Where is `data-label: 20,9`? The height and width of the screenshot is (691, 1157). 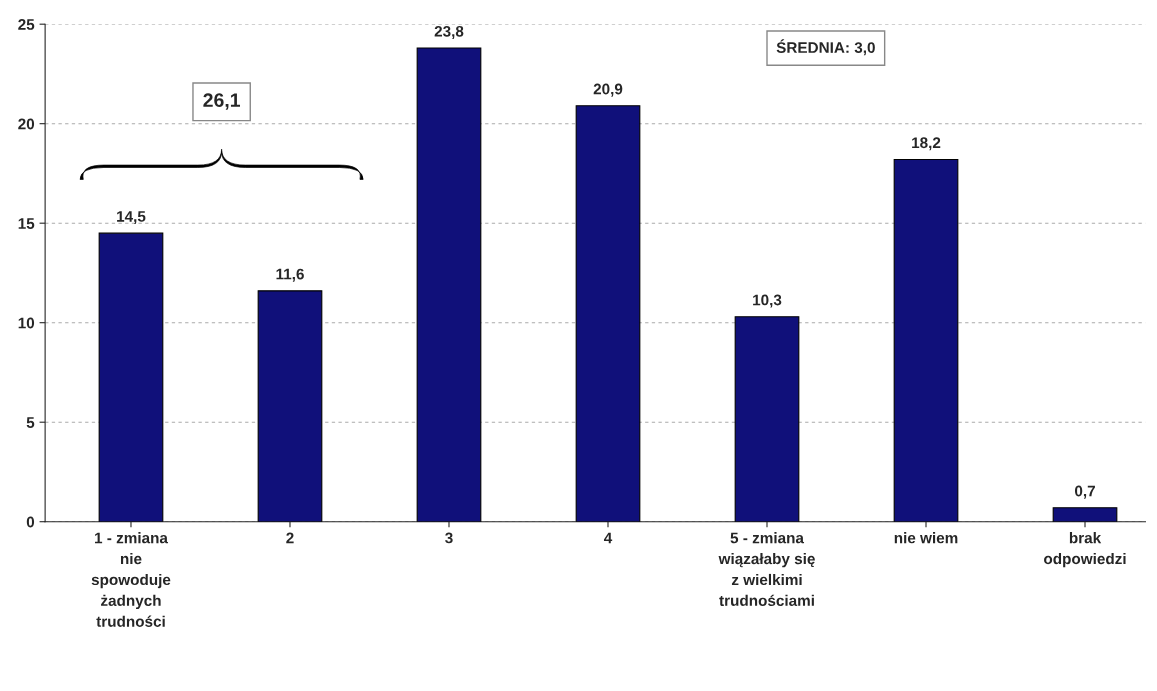 data-label: 20,9 is located at coordinates (608, 90).